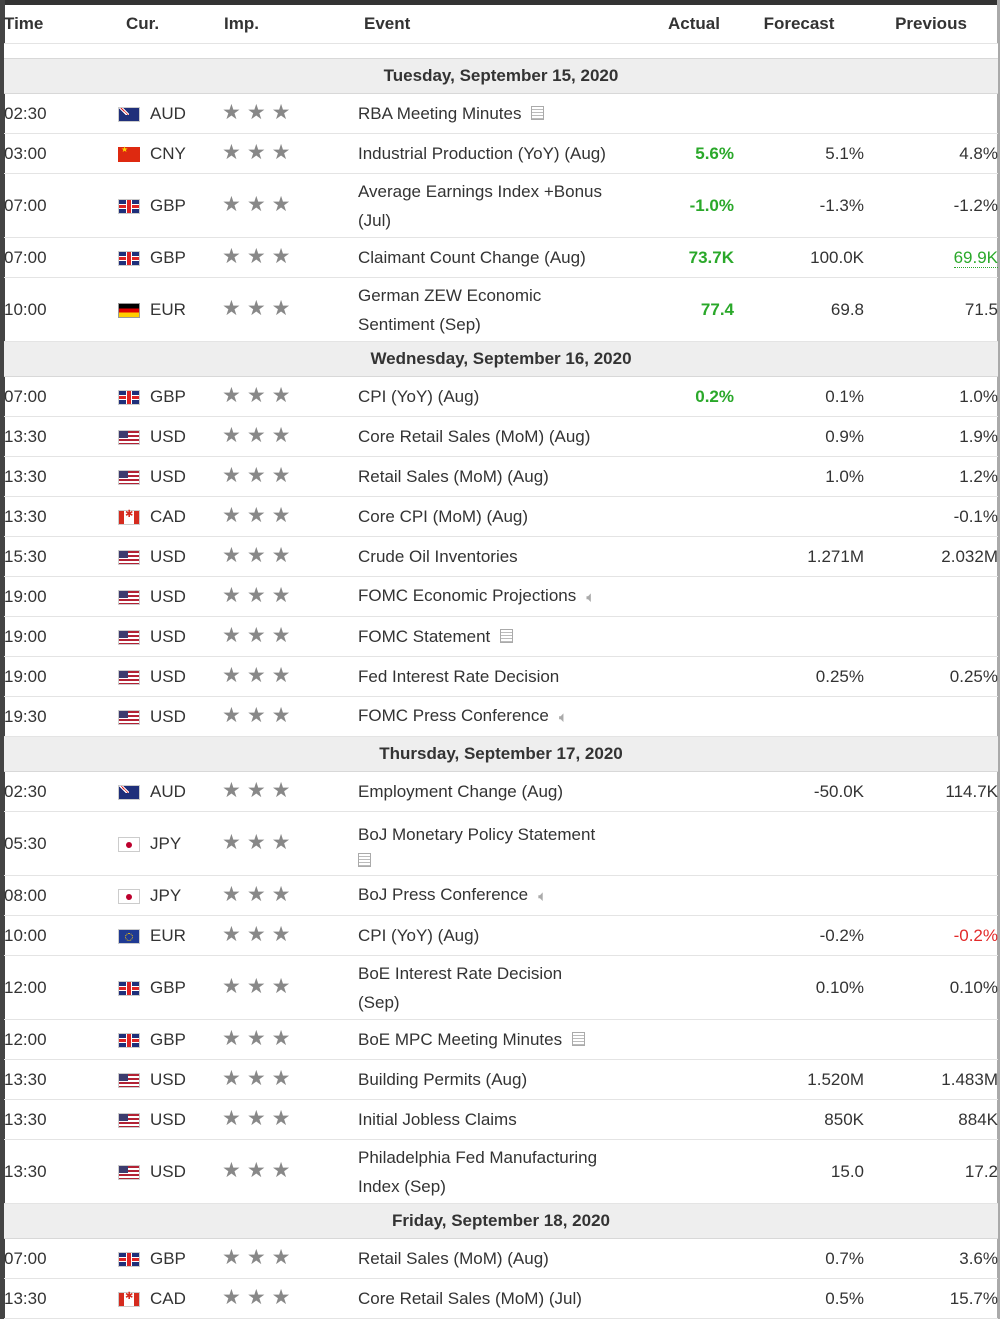 The width and height of the screenshot is (1000, 1319). I want to click on header-forecast: Forecast, so click(799, 24).